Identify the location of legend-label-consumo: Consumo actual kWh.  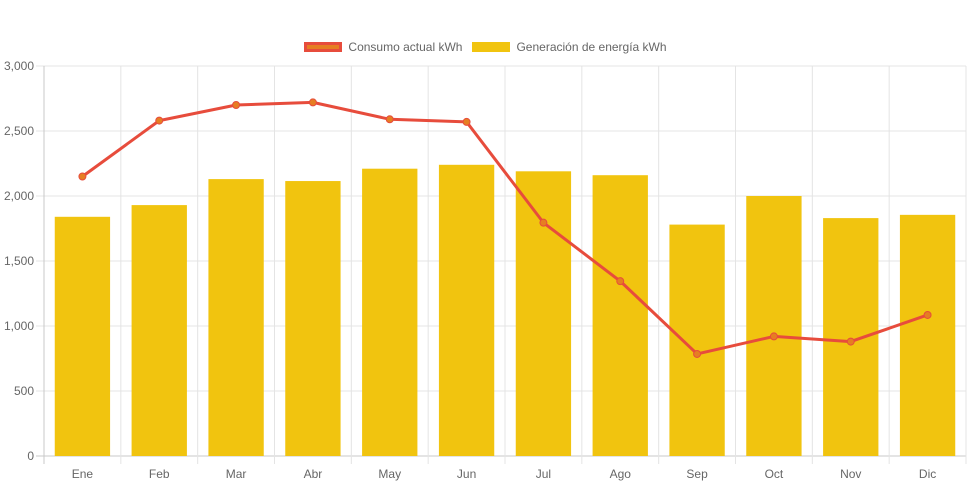
(405, 47).